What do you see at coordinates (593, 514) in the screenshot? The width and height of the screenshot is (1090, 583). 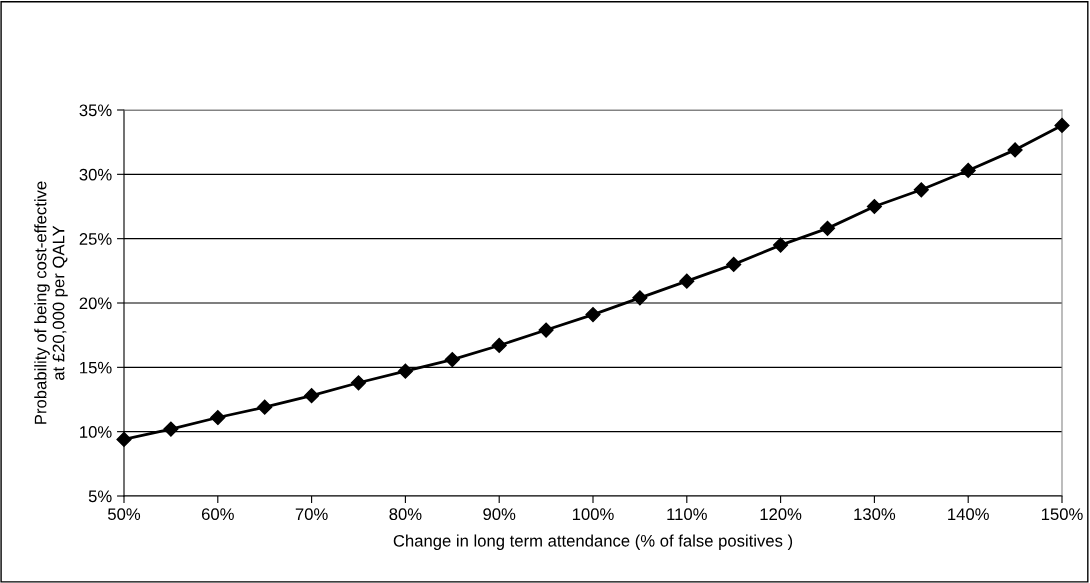 I see `x-tick-label: 100%` at bounding box center [593, 514].